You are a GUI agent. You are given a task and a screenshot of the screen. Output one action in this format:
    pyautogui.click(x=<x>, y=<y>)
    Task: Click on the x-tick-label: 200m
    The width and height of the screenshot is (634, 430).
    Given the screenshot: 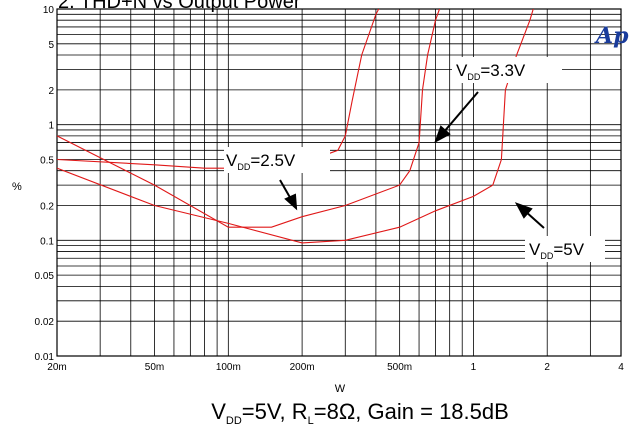 What is the action you would take?
    pyautogui.click(x=302, y=367)
    